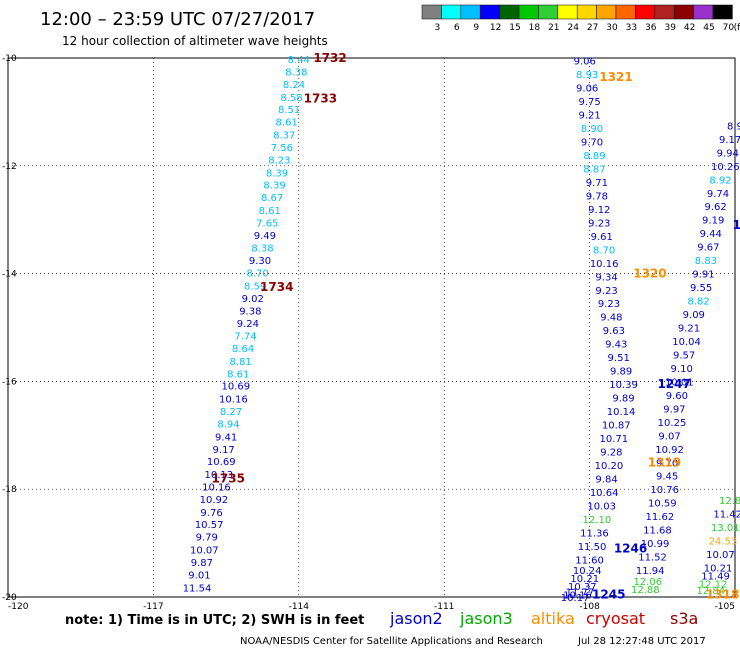 This screenshot has height=650, width=740. I want to click on swh-value-label: 9.06, so click(587, 89).